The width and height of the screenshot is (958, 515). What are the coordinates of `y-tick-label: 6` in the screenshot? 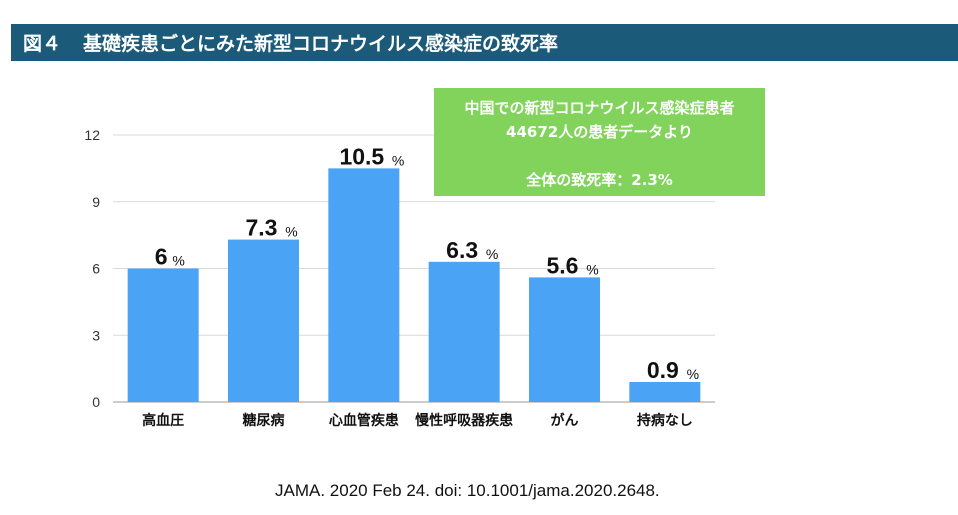 It's located at (96, 269).